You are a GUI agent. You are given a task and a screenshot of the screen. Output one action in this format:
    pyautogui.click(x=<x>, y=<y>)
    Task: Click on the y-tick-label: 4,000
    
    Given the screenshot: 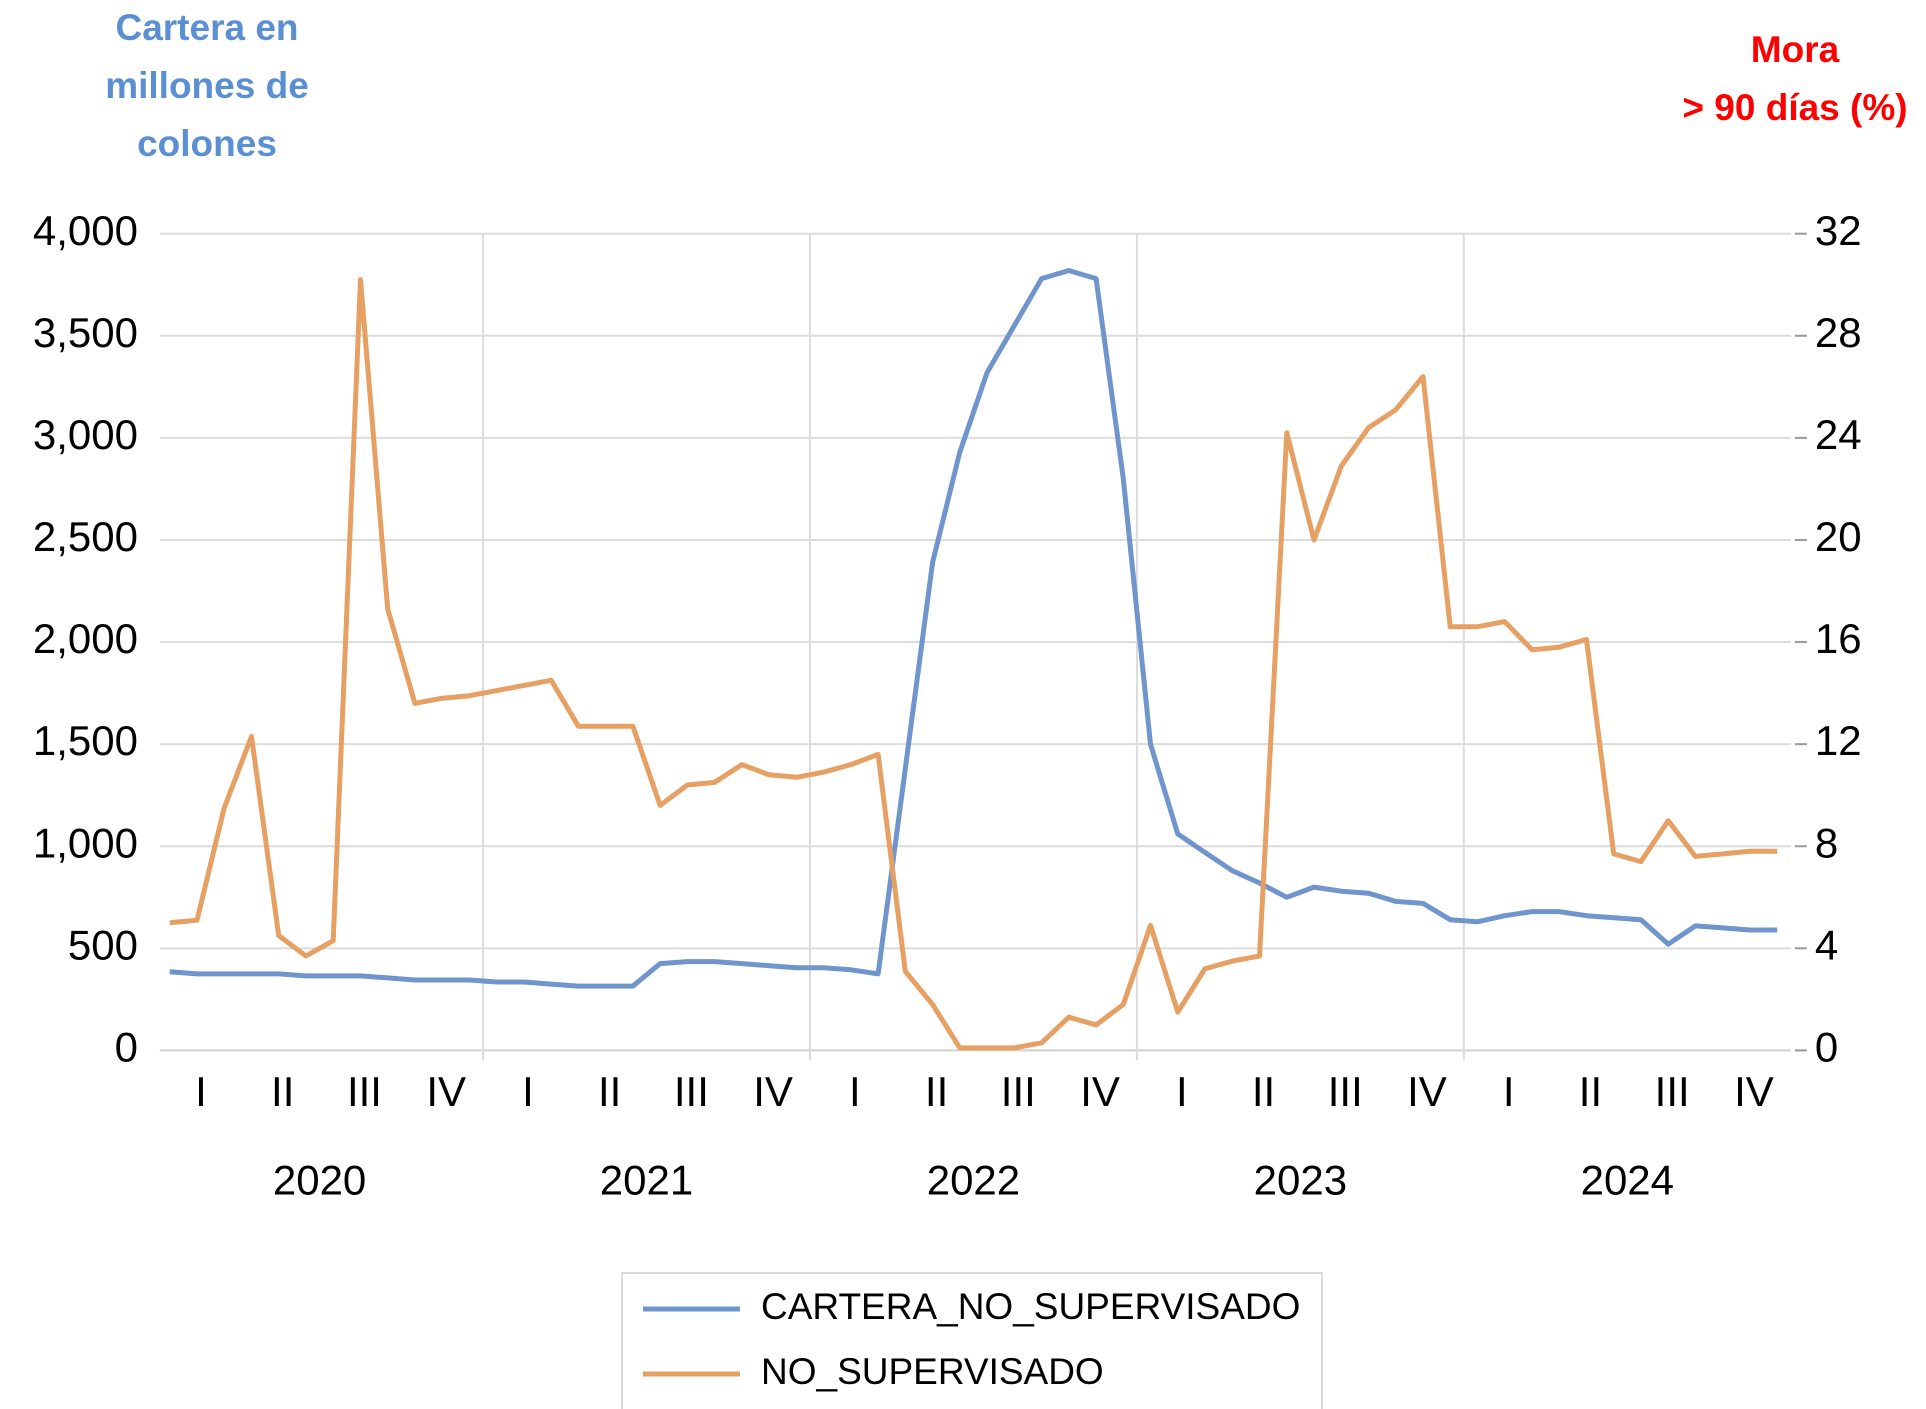 What is the action you would take?
    pyautogui.click(x=85, y=230)
    